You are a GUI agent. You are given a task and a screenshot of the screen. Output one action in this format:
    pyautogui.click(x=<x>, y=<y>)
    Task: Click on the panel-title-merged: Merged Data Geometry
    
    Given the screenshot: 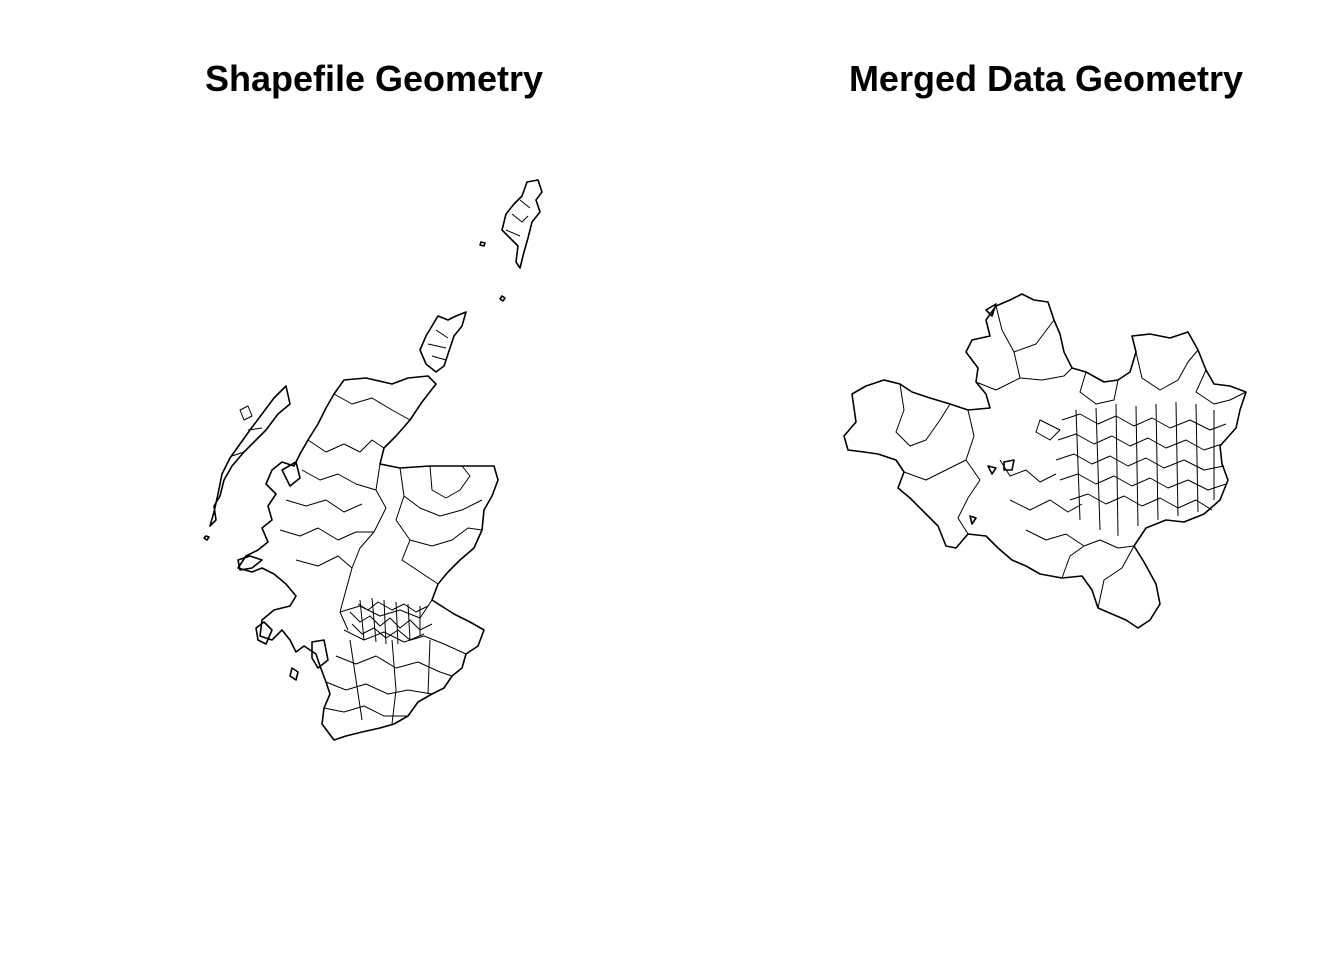 What is the action you would take?
    pyautogui.click(x=1046, y=78)
    